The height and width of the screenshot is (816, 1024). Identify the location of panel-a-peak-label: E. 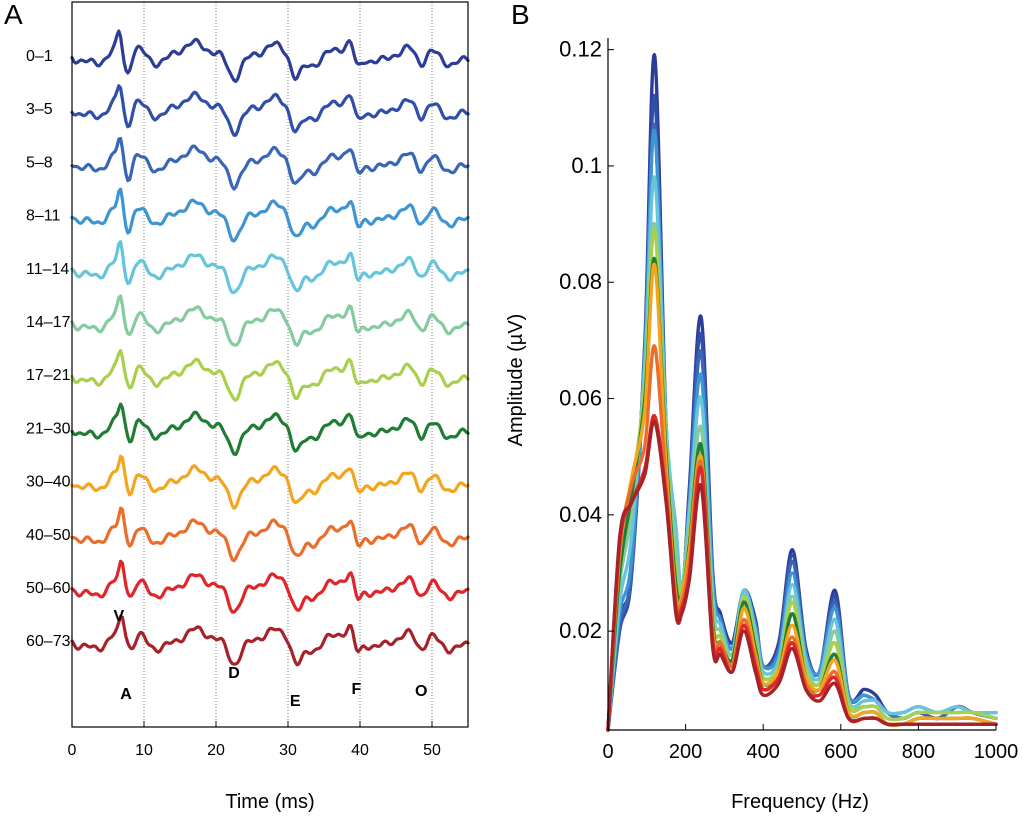
(295, 701).